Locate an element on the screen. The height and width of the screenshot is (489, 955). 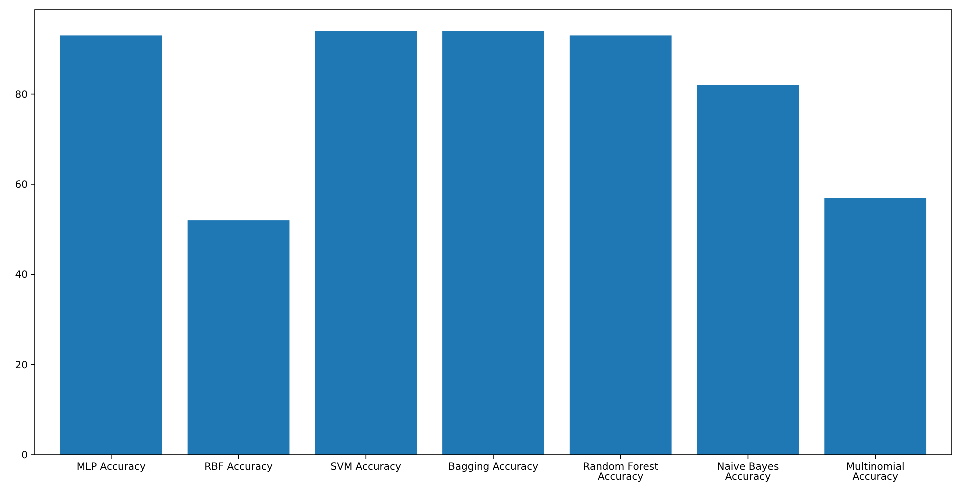
x-tick-label: RBF Accuracy is located at coordinates (239, 467).